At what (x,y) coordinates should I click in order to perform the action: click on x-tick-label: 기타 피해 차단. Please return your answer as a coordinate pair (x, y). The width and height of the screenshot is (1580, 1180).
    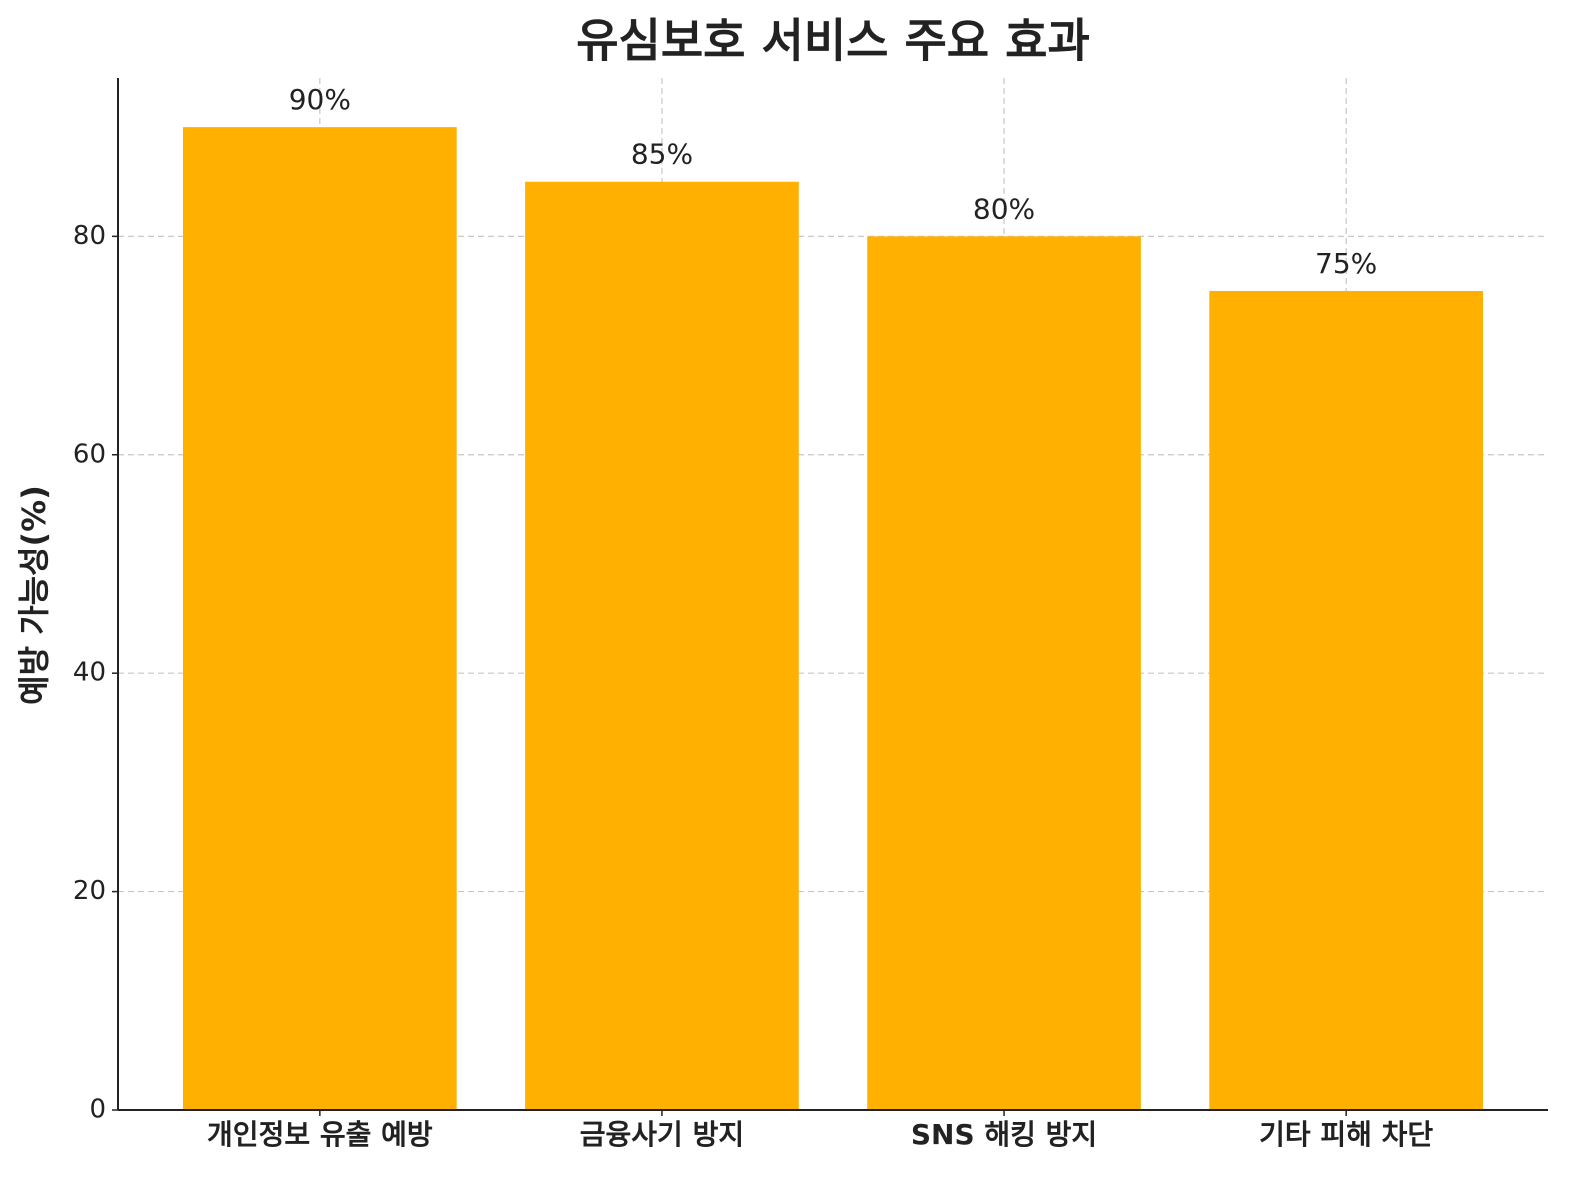
    Looking at the image, I should click on (1346, 1134).